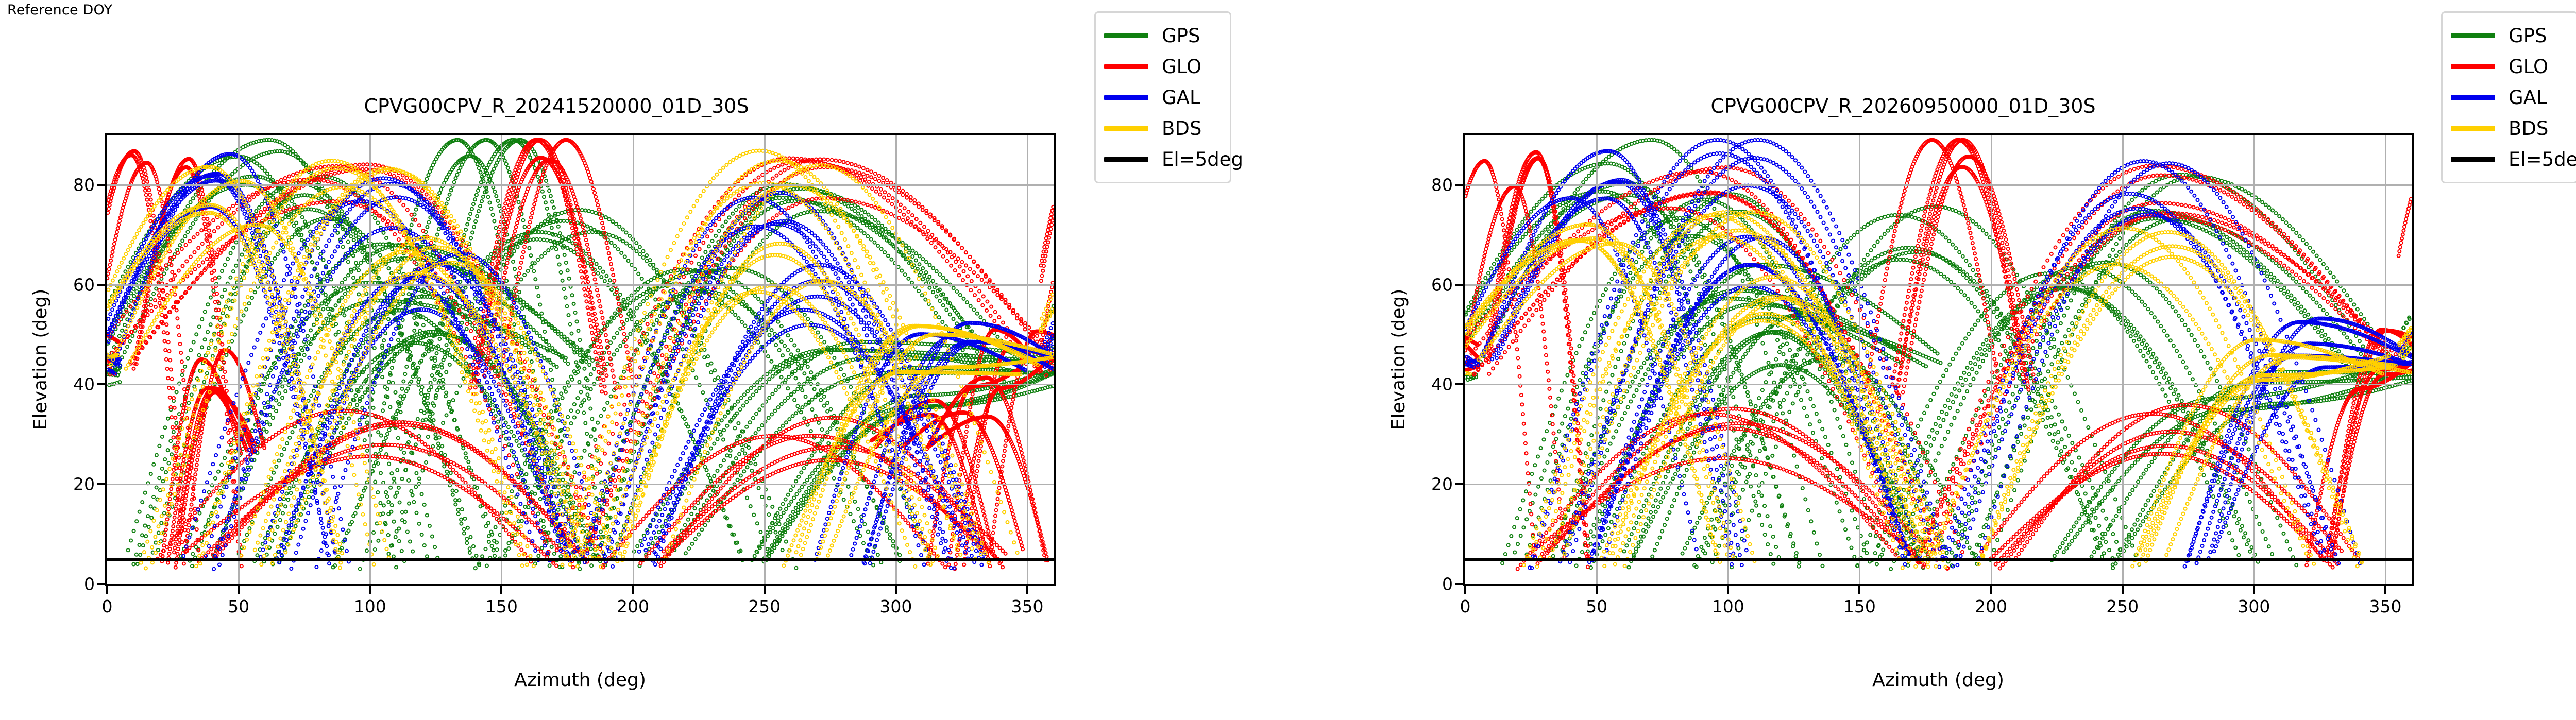 The image size is (2576, 720). I want to click on legend-right: GPS GLO GAL BDS El=5deg, so click(2508, 97).